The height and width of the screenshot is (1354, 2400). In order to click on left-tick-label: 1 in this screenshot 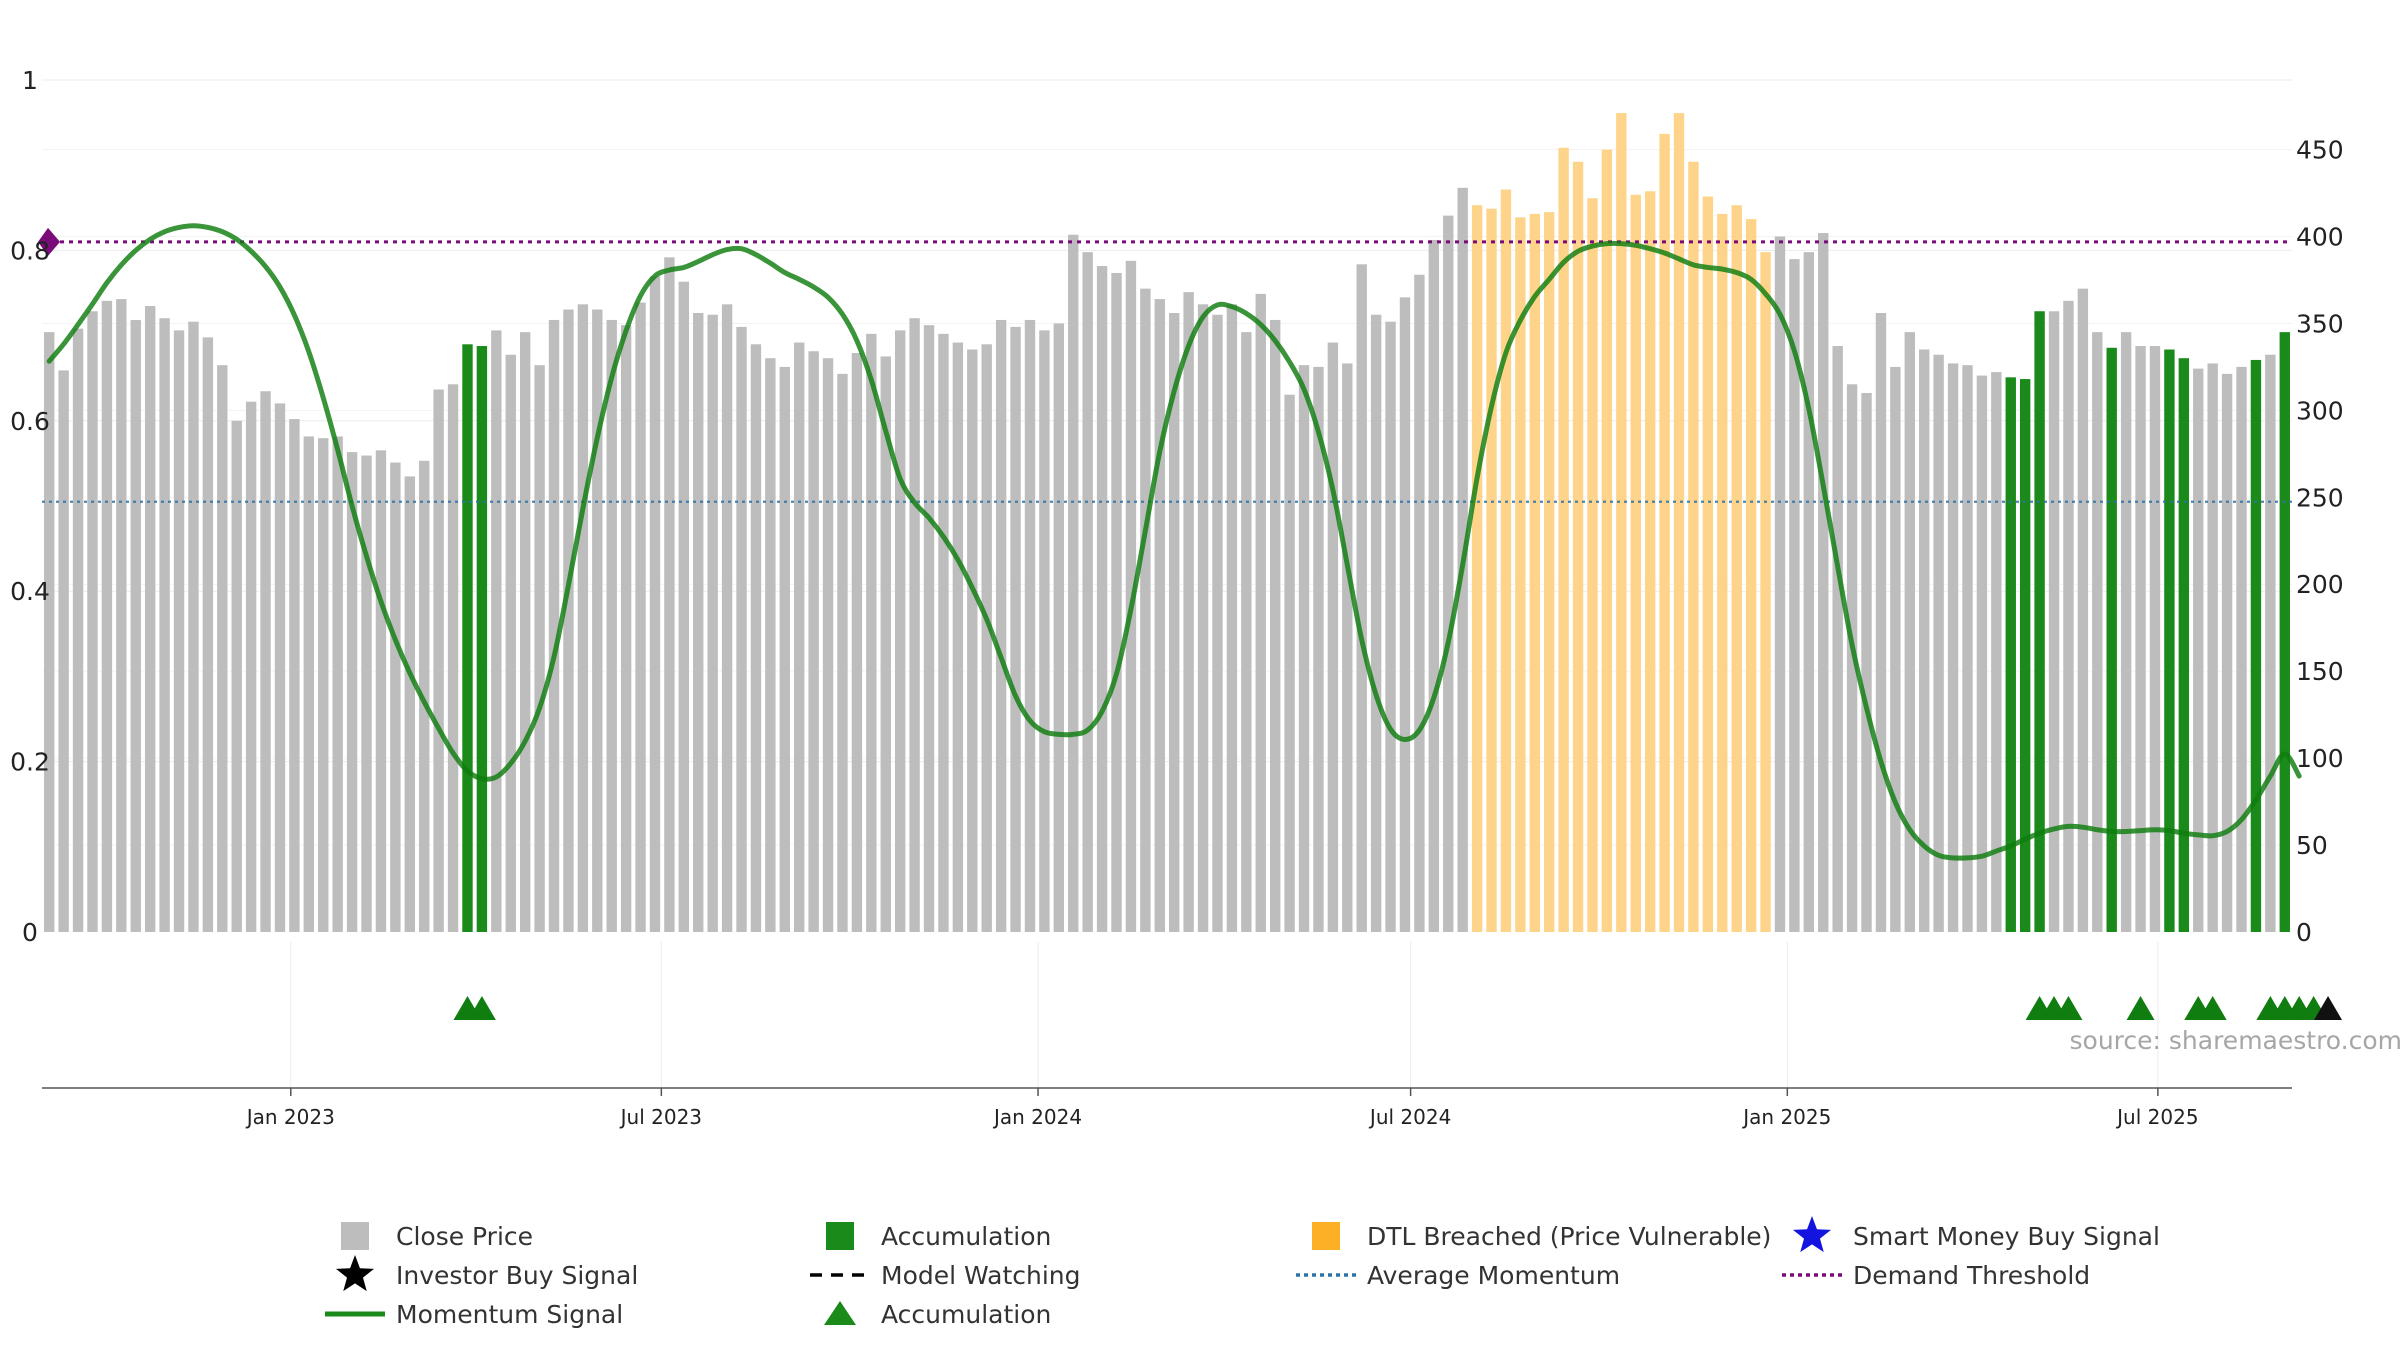, I will do `click(30, 80)`.